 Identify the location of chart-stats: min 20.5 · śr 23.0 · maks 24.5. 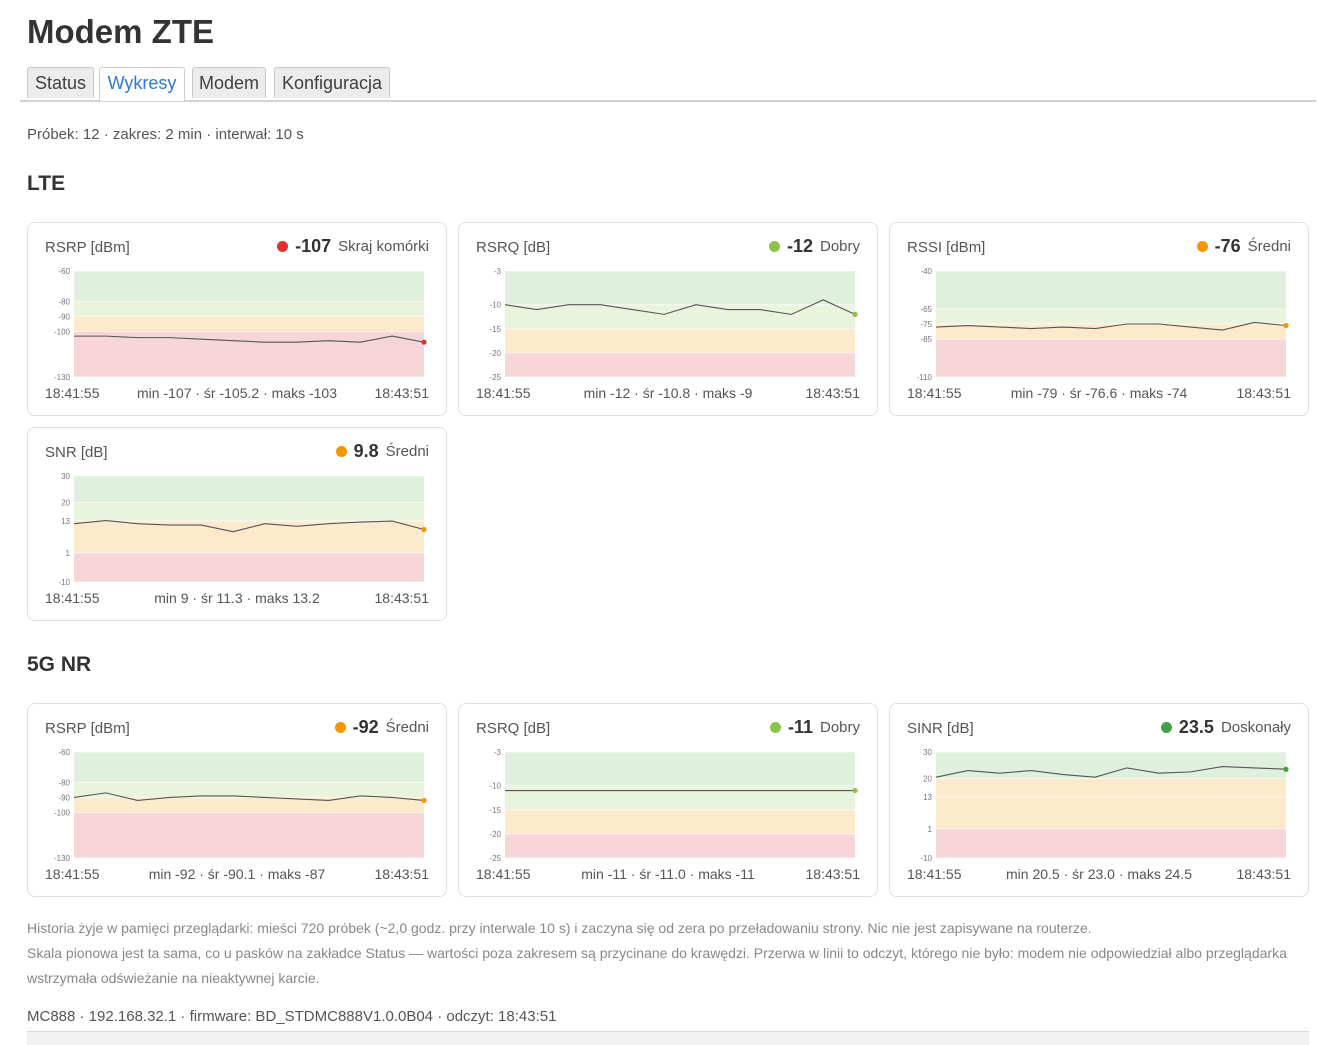
(1099, 874).